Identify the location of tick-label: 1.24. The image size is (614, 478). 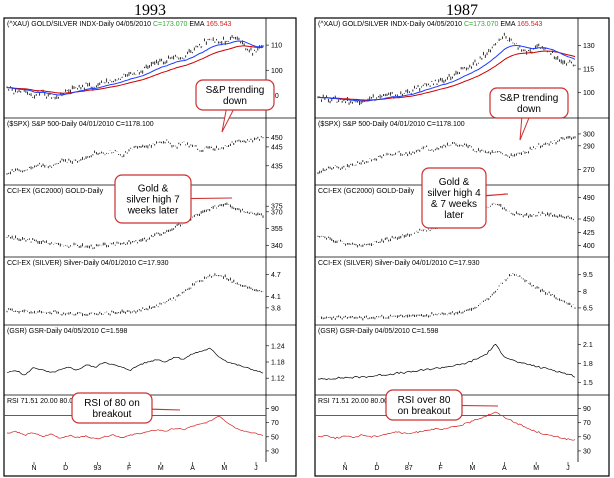
(278, 346).